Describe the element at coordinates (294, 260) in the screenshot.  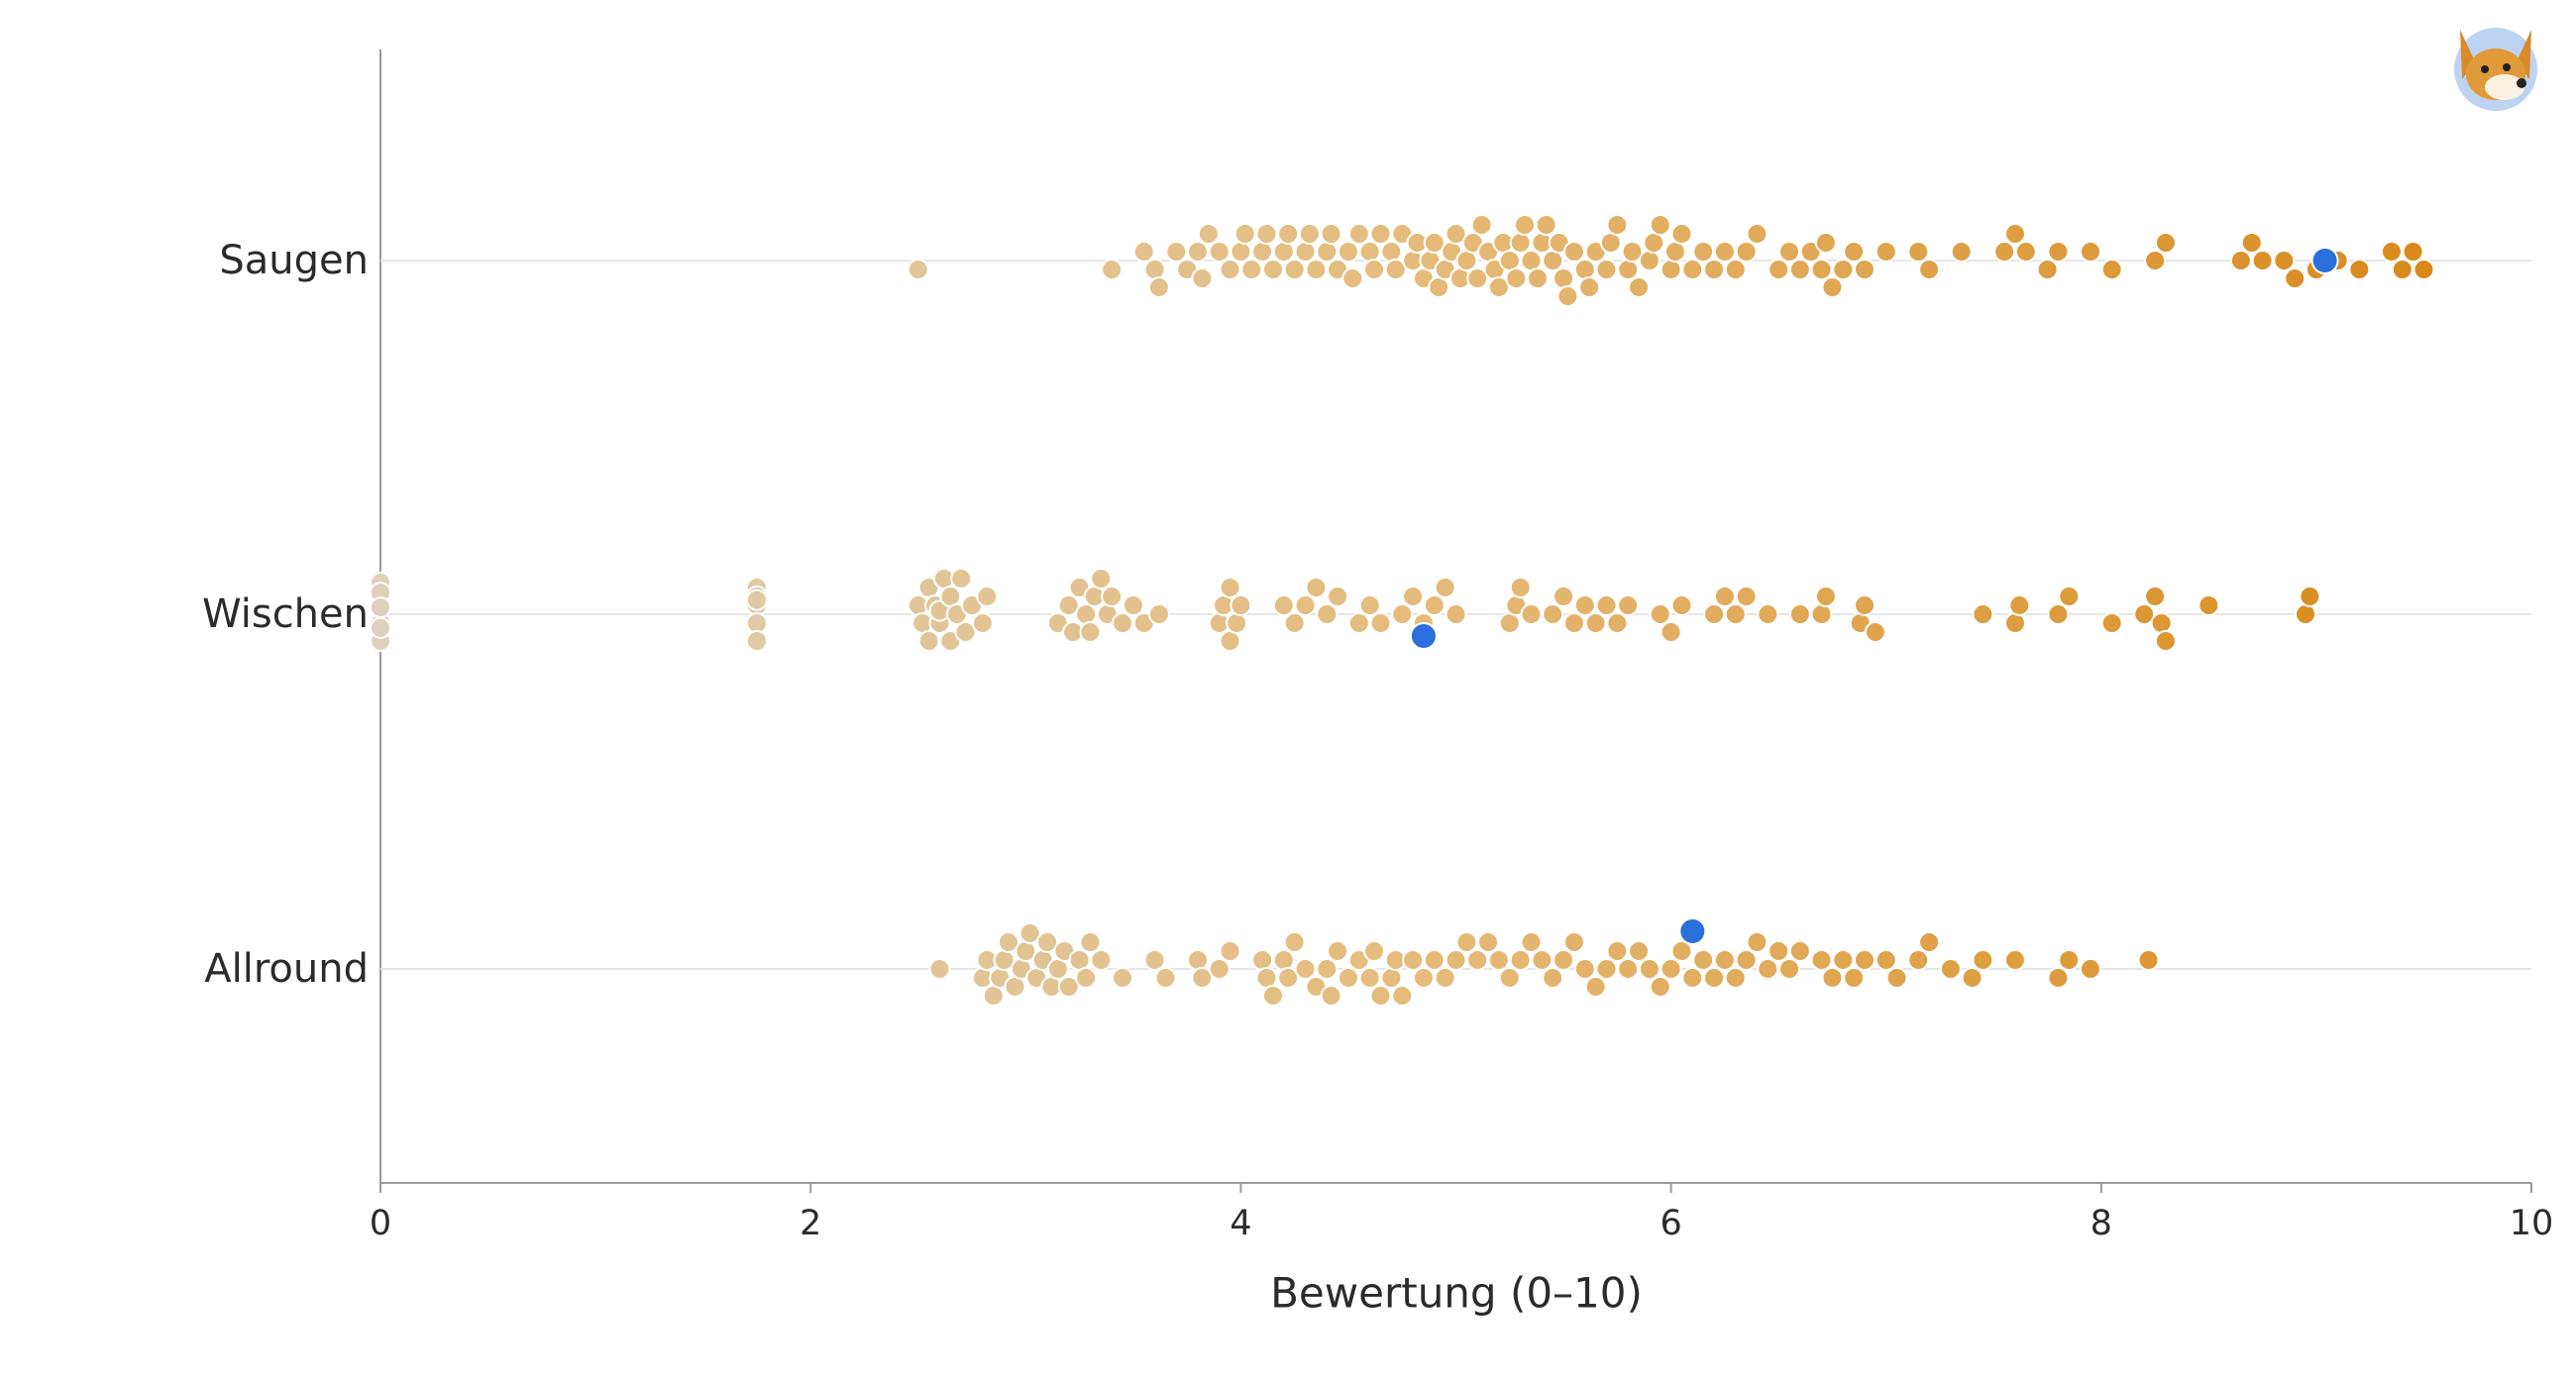
I see `y-tick-label: Saugen` at that location.